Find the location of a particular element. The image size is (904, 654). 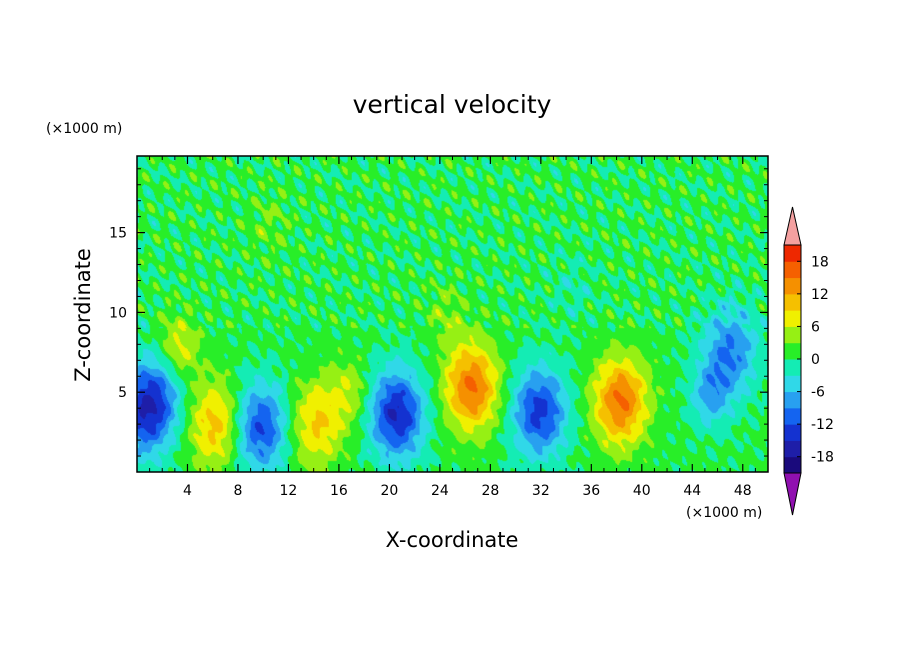

x-tick-label: 24 is located at coordinates (440, 491).